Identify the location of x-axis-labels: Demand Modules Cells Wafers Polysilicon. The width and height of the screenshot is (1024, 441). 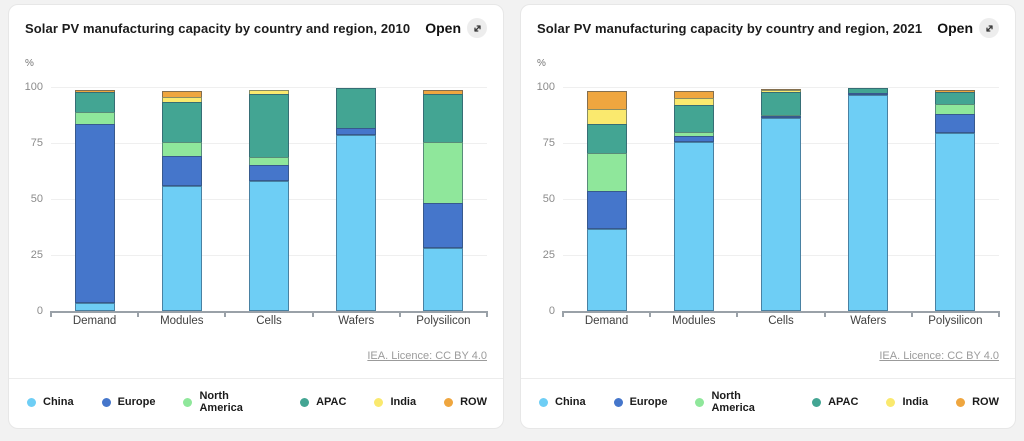
(781, 321).